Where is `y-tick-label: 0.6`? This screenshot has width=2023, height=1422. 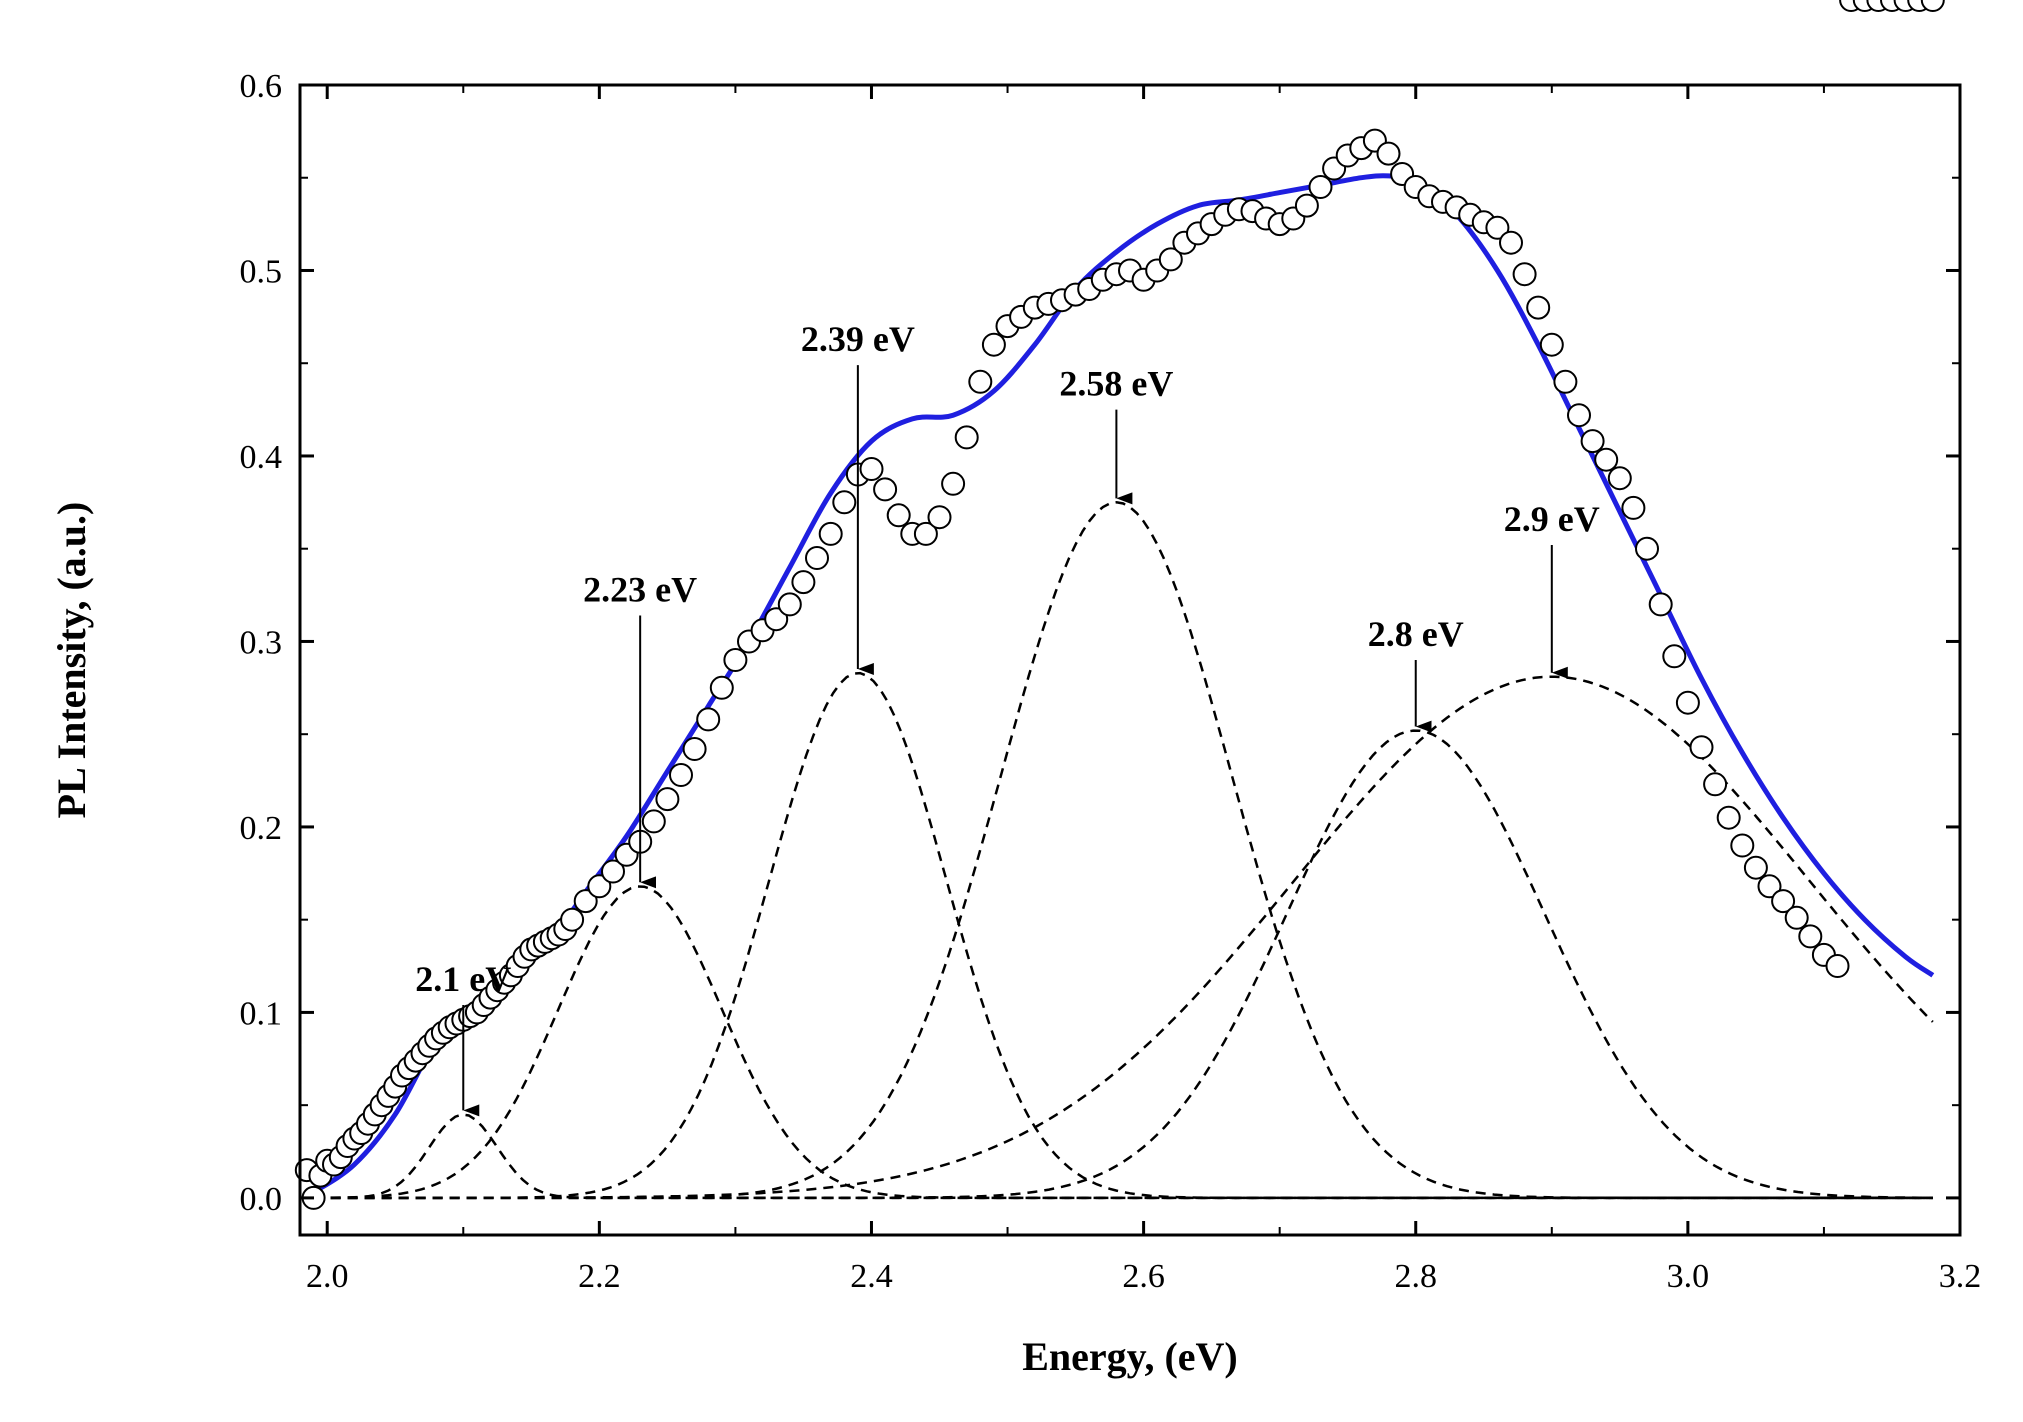
y-tick-label: 0.6 is located at coordinates (261, 86).